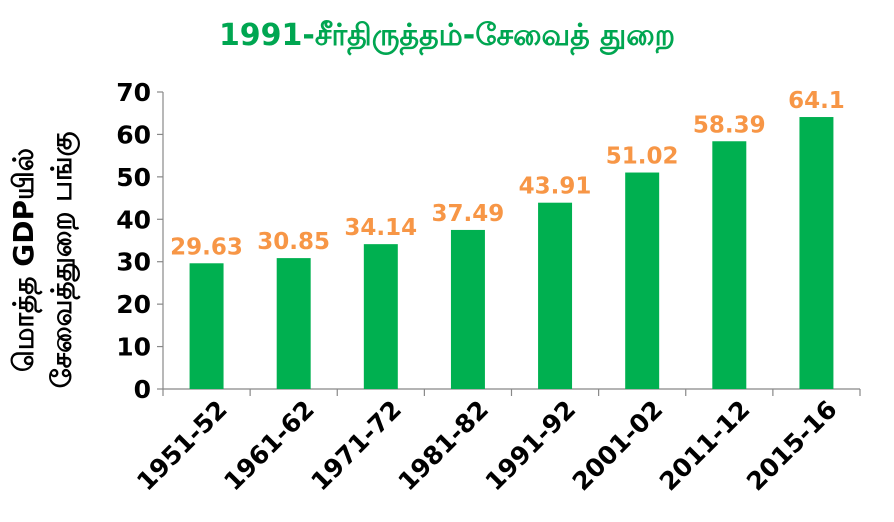  What do you see at coordinates (182, 446) in the screenshot?
I see `x-tick-label: 1951-52` at bounding box center [182, 446].